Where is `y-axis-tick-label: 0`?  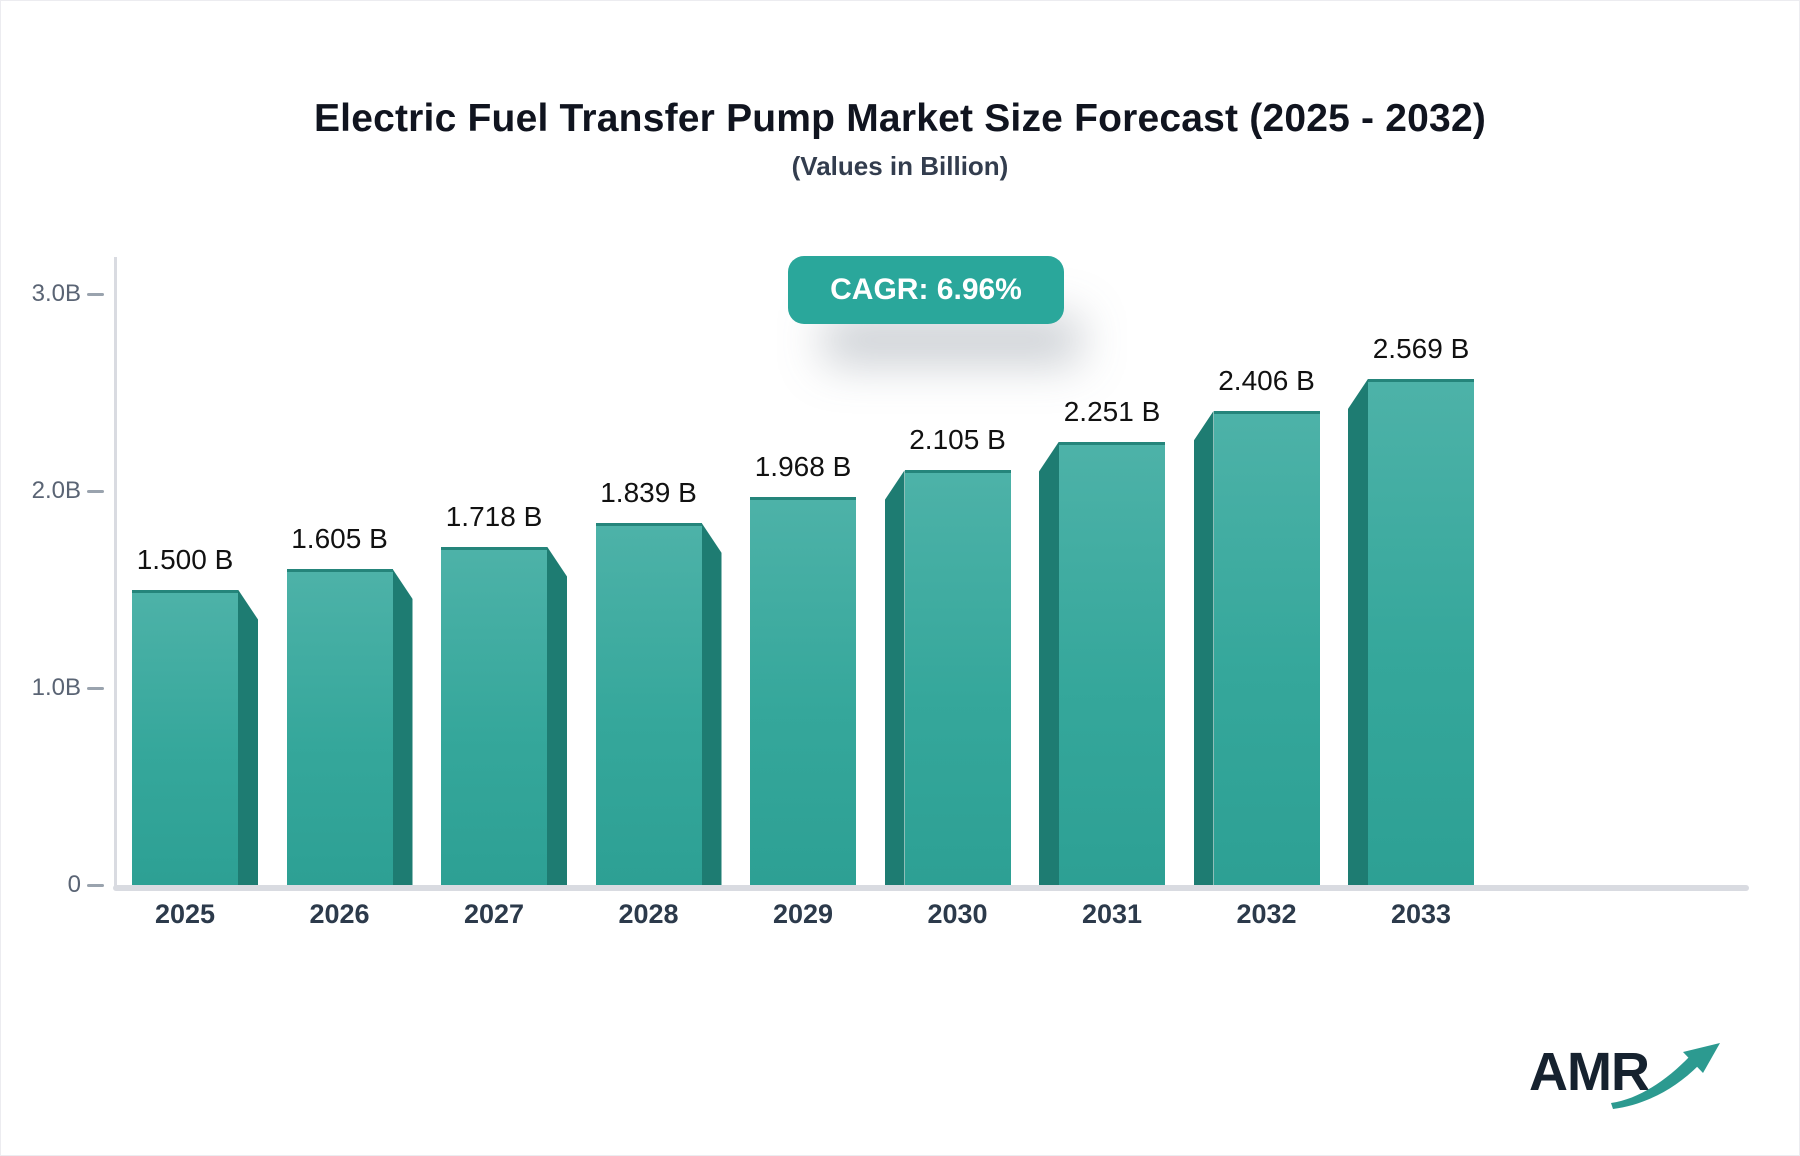 y-axis-tick-label: 0 is located at coordinates (74, 884).